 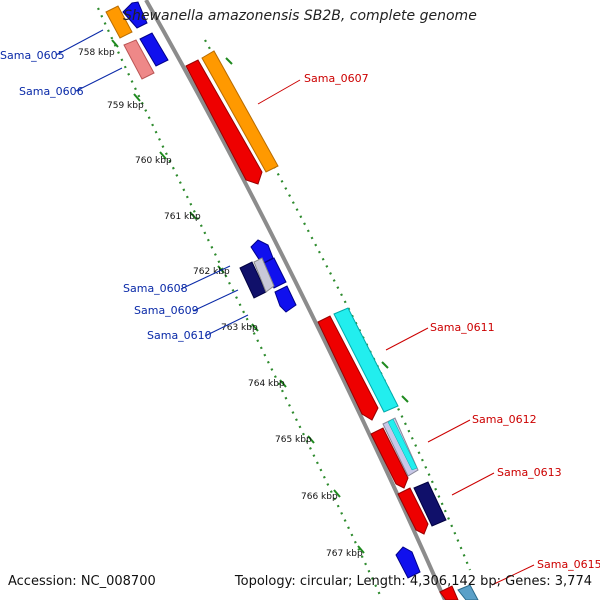 What do you see at coordinates (462, 327) in the screenshot?
I see `label-sama-0611: Sama_0611` at bounding box center [462, 327].